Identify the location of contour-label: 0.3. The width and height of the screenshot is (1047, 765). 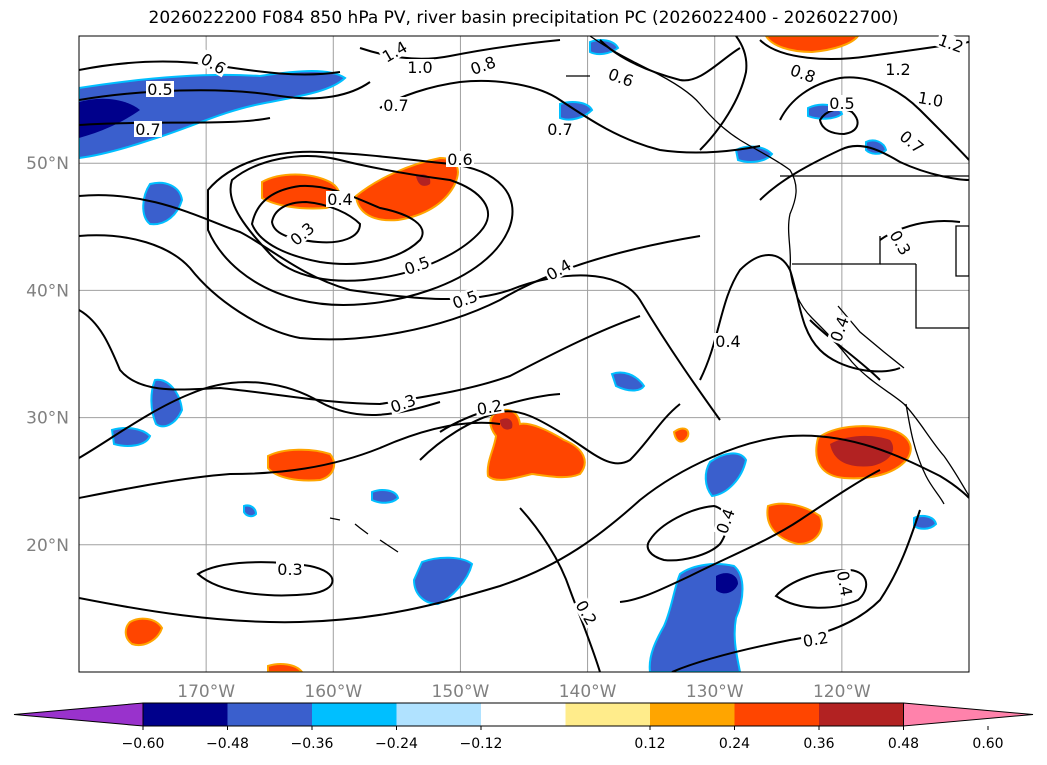
(289, 569).